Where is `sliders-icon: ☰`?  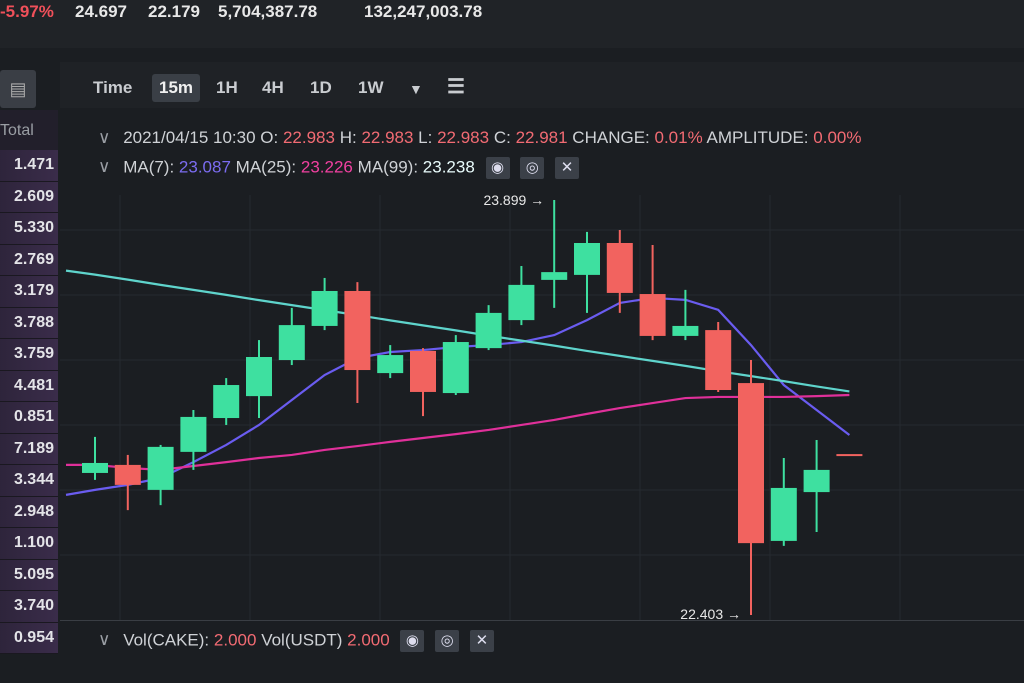 sliders-icon: ☰ is located at coordinates (456, 87).